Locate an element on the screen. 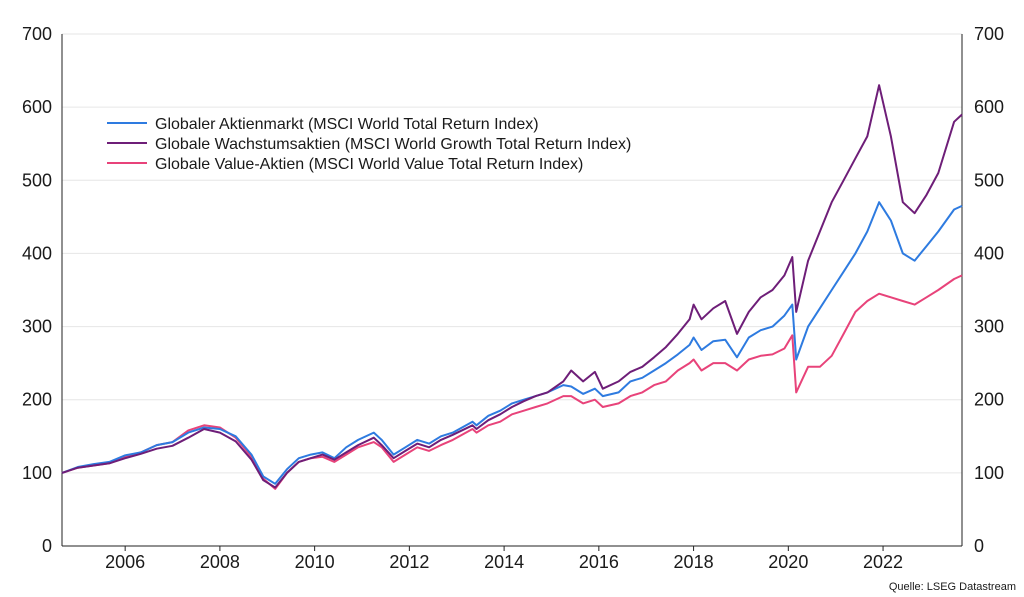  y-tick-label-right: 500 is located at coordinates (989, 180).